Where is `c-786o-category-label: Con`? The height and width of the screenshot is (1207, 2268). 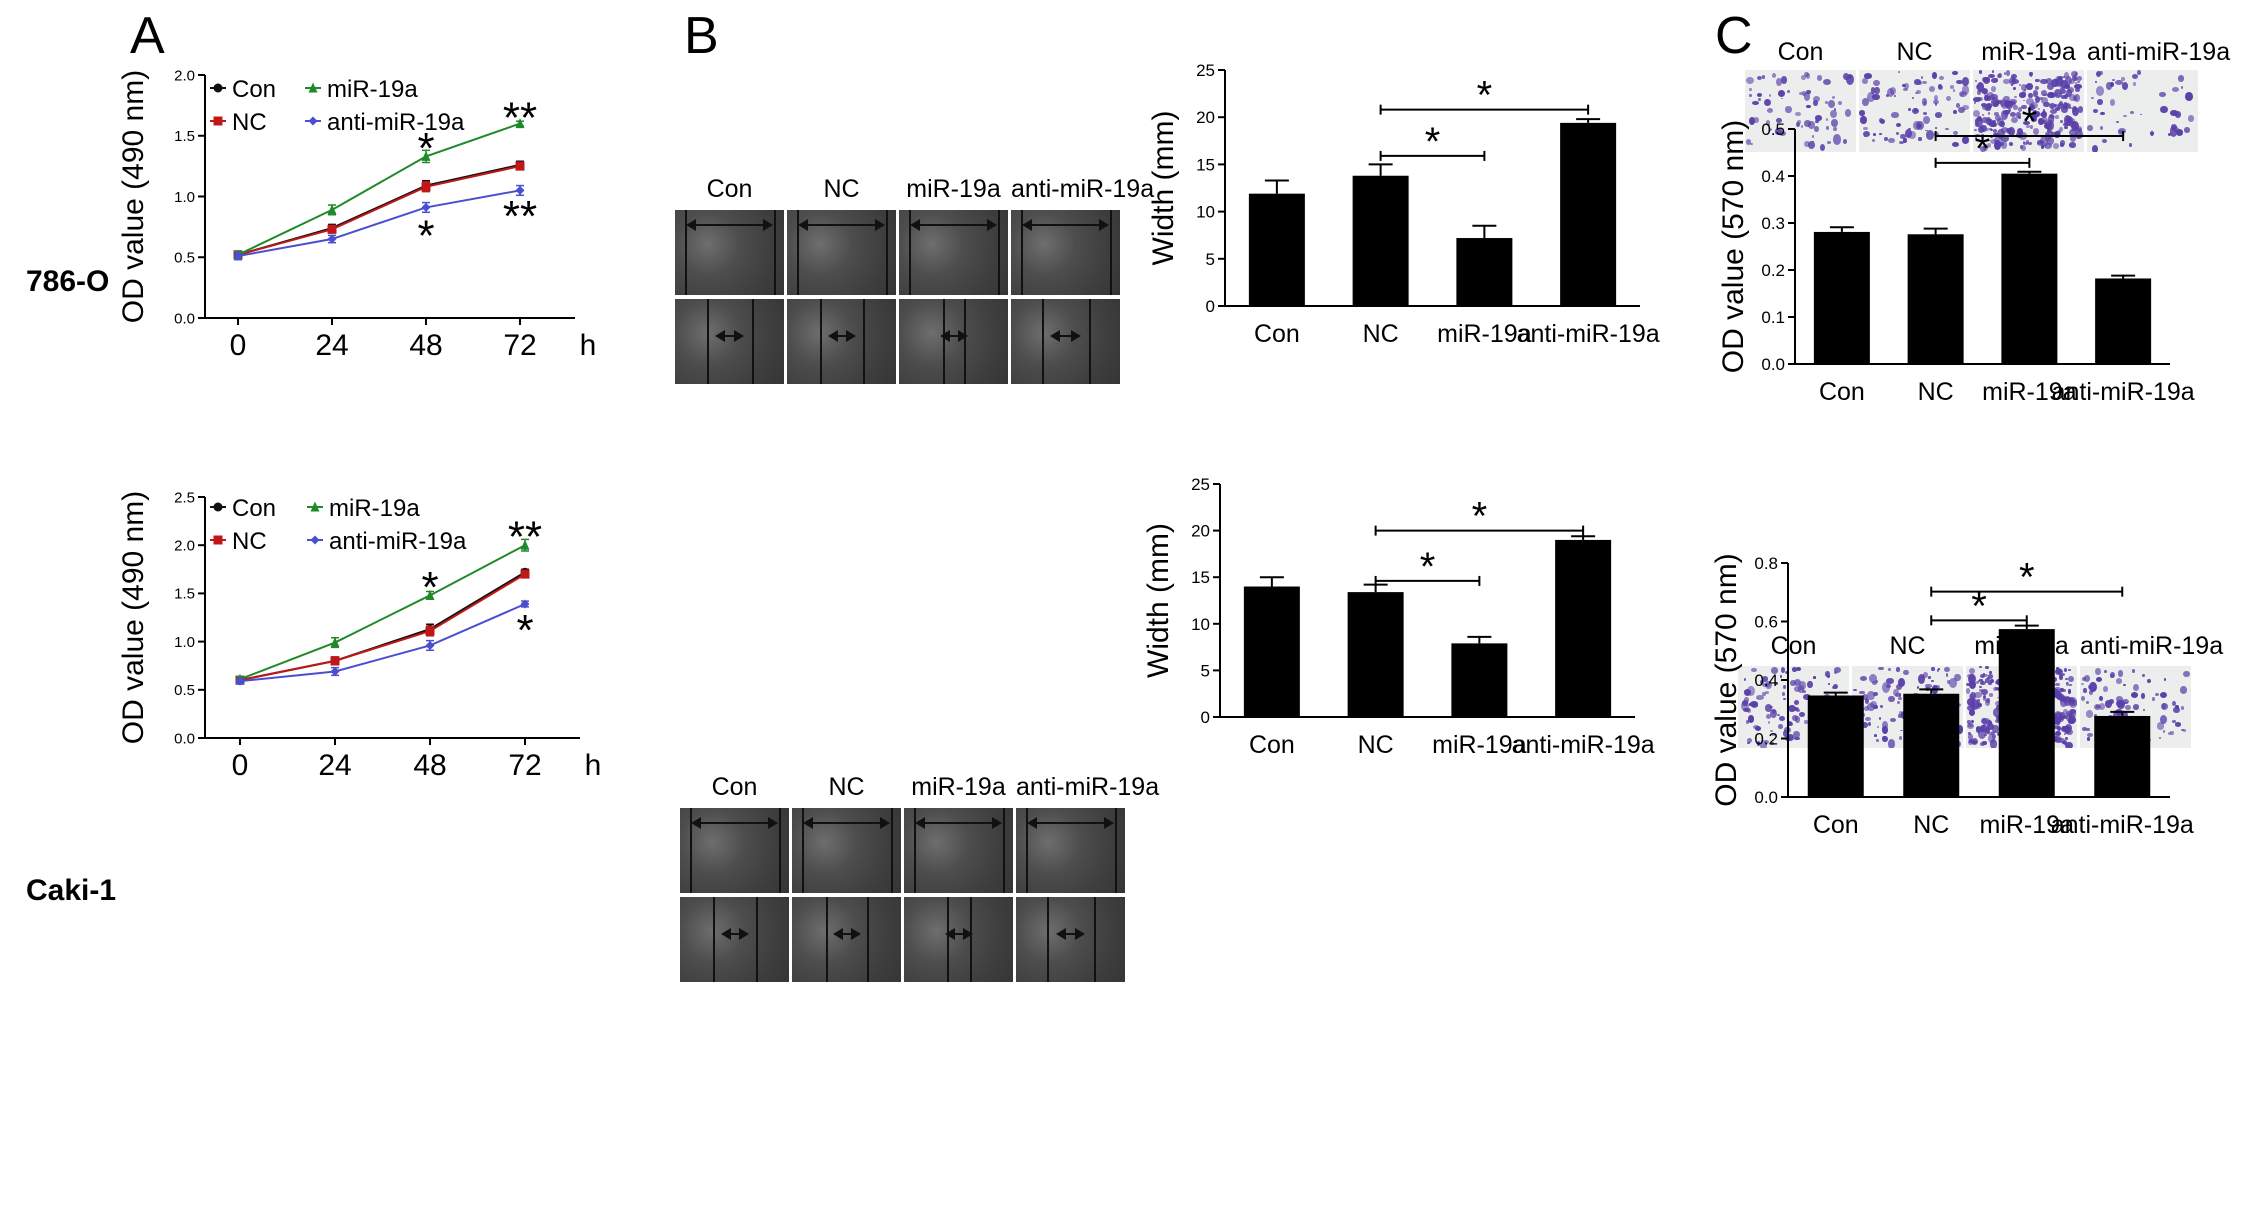 c-786o-category-label: Con is located at coordinates (1842, 392).